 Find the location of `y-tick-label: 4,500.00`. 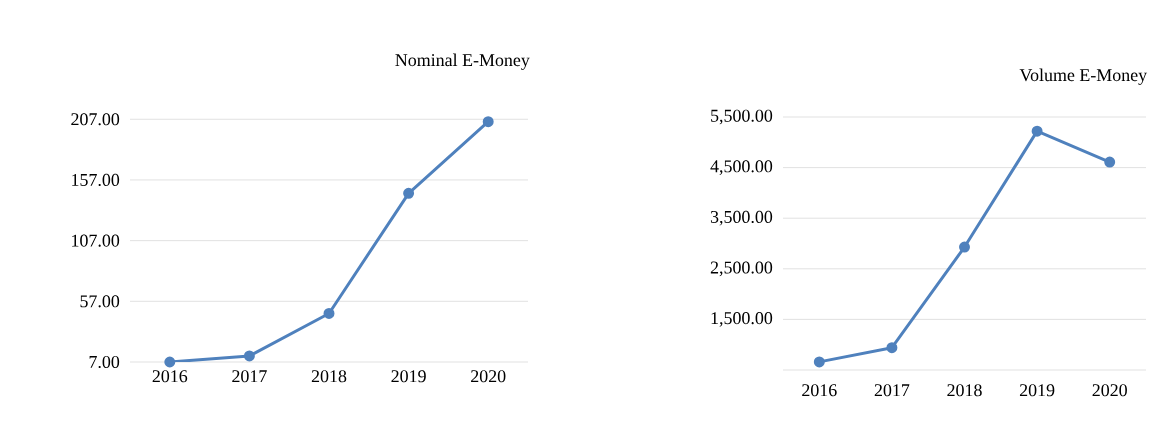

y-tick-label: 4,500.00 is located at coordinates (741, 167).